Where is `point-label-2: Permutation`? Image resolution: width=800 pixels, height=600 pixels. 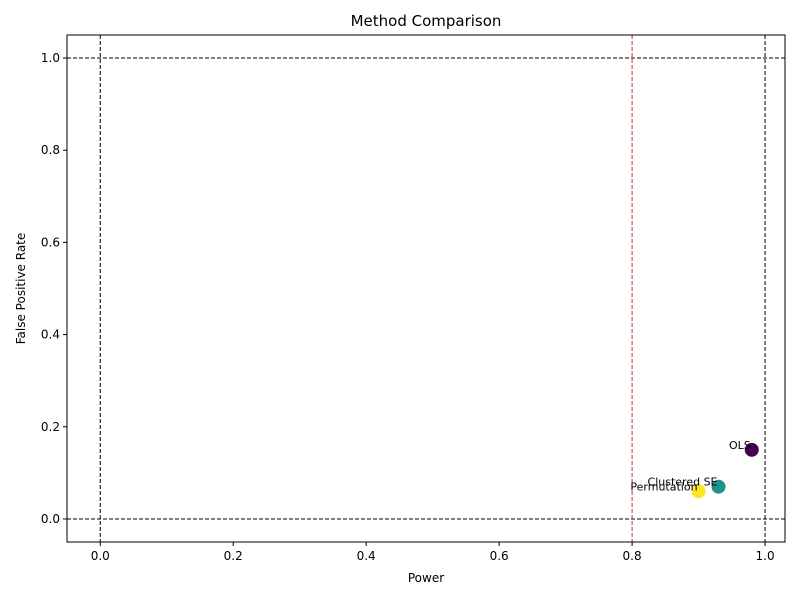 point-label-2: Permutation is located at coordinates (663, 486).